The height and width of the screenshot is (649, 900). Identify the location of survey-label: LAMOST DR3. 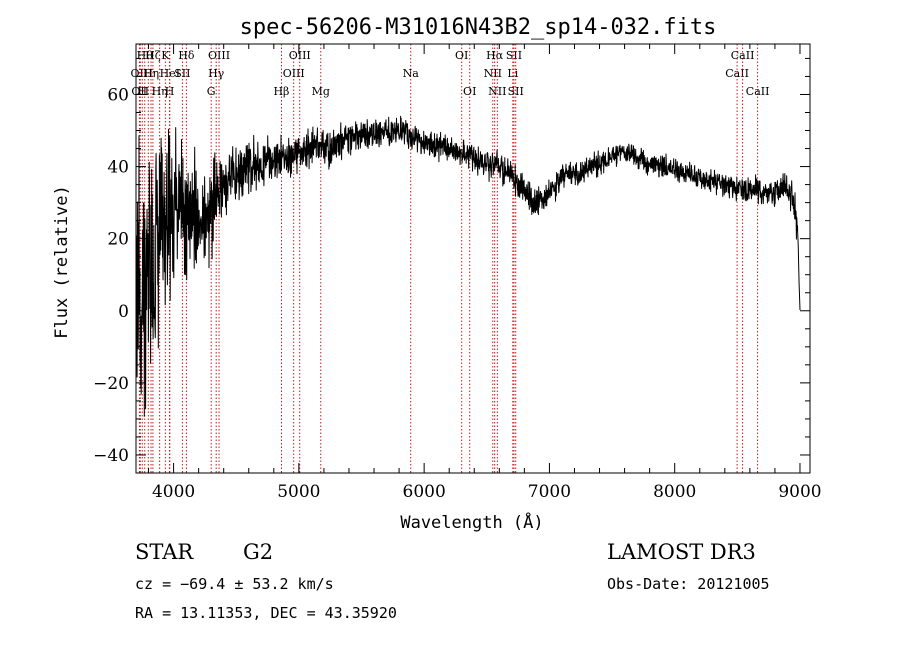
(681, 552).